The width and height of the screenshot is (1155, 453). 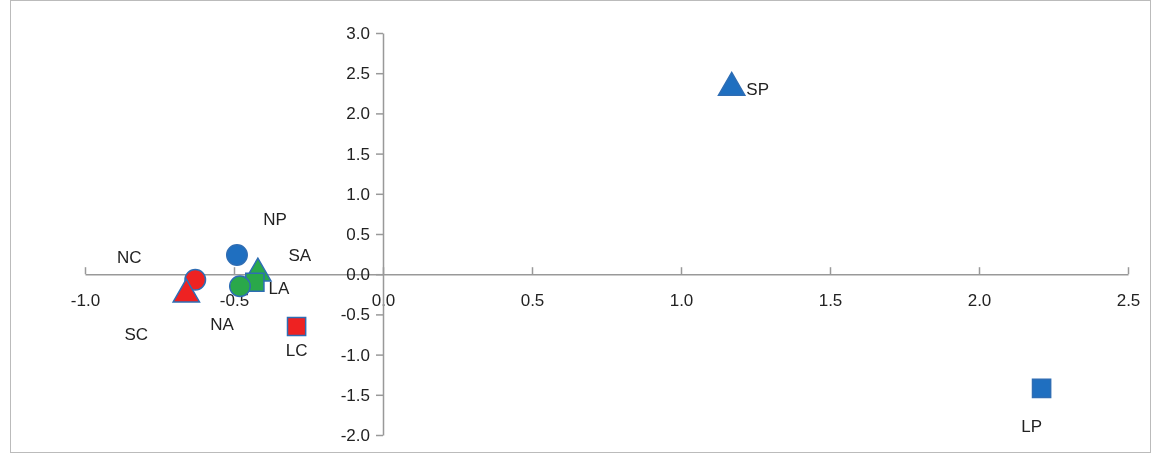 What do you see at coordinates (979, 301) in the screenshot?
I see `x-tick-label: 2.0` at bounding box center [979, 301].